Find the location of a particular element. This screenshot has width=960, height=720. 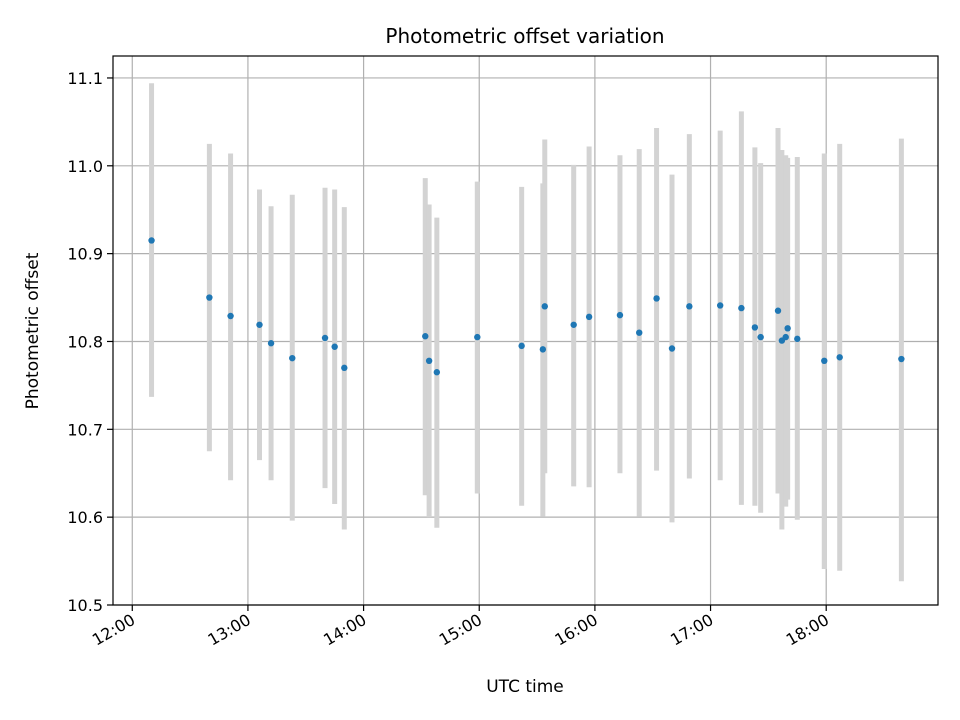

y-tick-label: 10.6 is located at coordinates (85, 517).